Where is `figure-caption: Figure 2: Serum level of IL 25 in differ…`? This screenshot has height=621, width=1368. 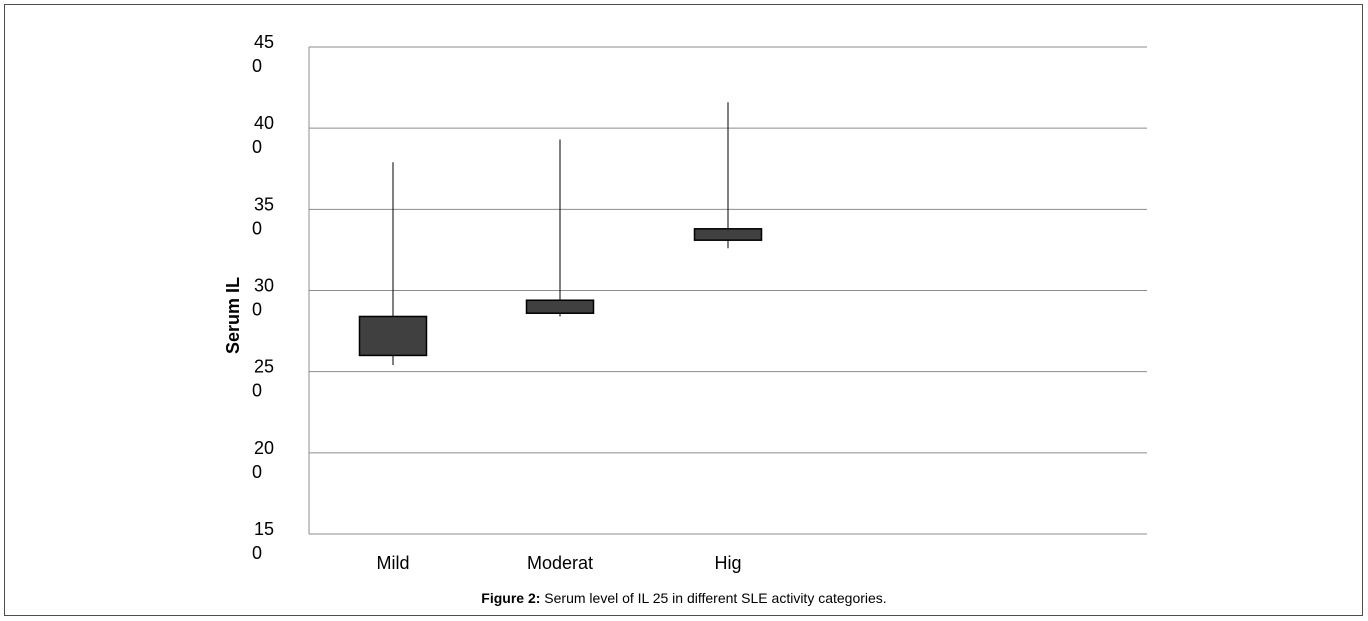 figure-caption: Figure 2: Serum level of IL 25 in differ… is located at coordinates (684, 598).